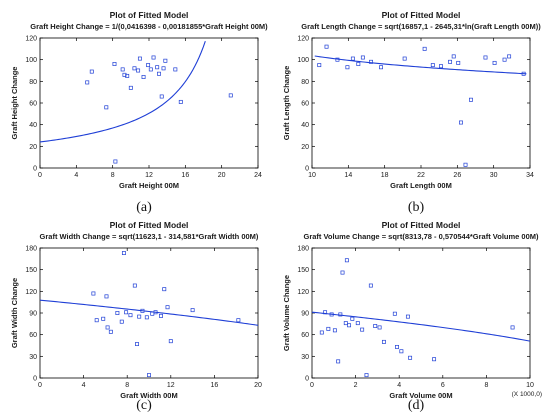 The height and width of the screenshot is (420, 550). Describe the element at coordinates (258, 175) in the screenshot. I see `x-tick-label: 24` at that location.